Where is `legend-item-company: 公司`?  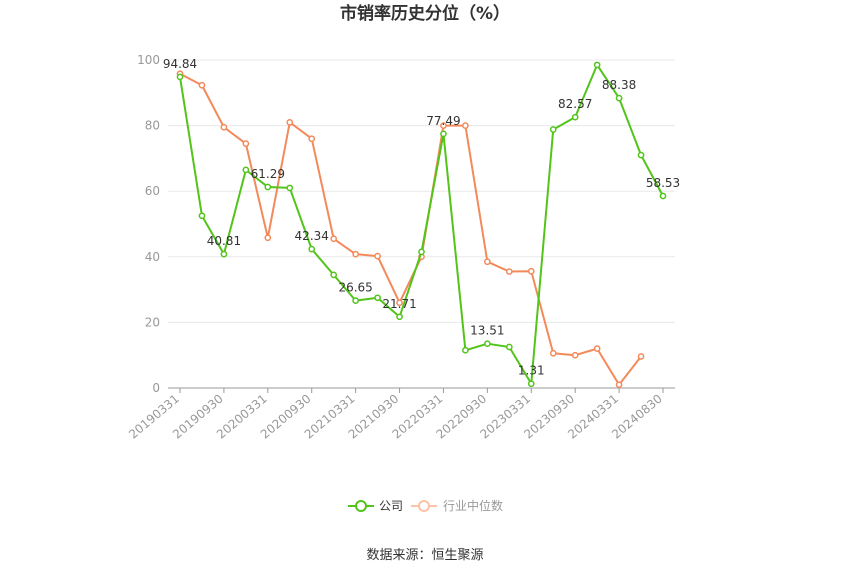
legend-item-company: 公司 is located at coordinates (375, 506).